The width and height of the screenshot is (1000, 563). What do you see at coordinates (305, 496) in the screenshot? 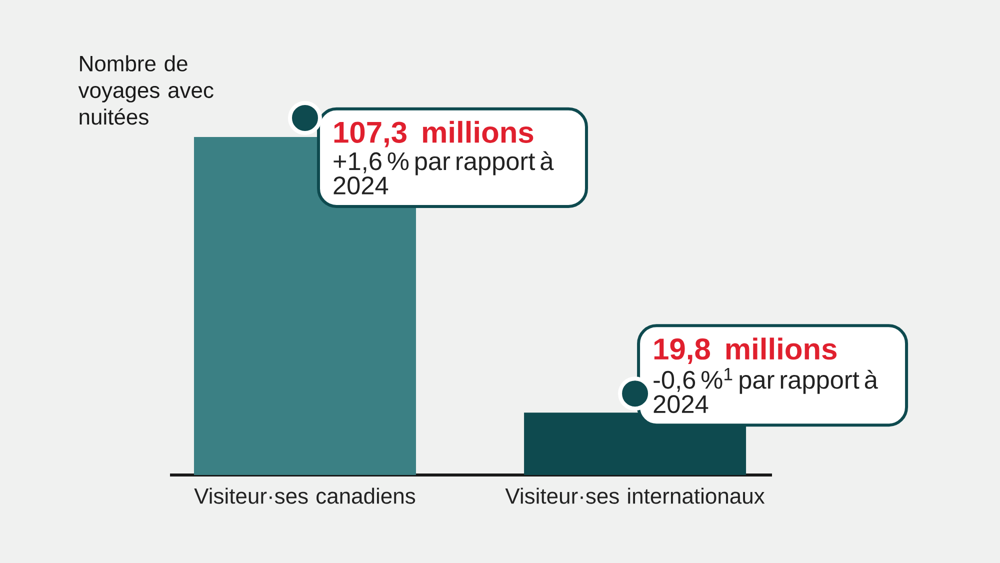
I see `x-tick-label: Visiteur·ses canadiens` at bounding box center [305, 496].